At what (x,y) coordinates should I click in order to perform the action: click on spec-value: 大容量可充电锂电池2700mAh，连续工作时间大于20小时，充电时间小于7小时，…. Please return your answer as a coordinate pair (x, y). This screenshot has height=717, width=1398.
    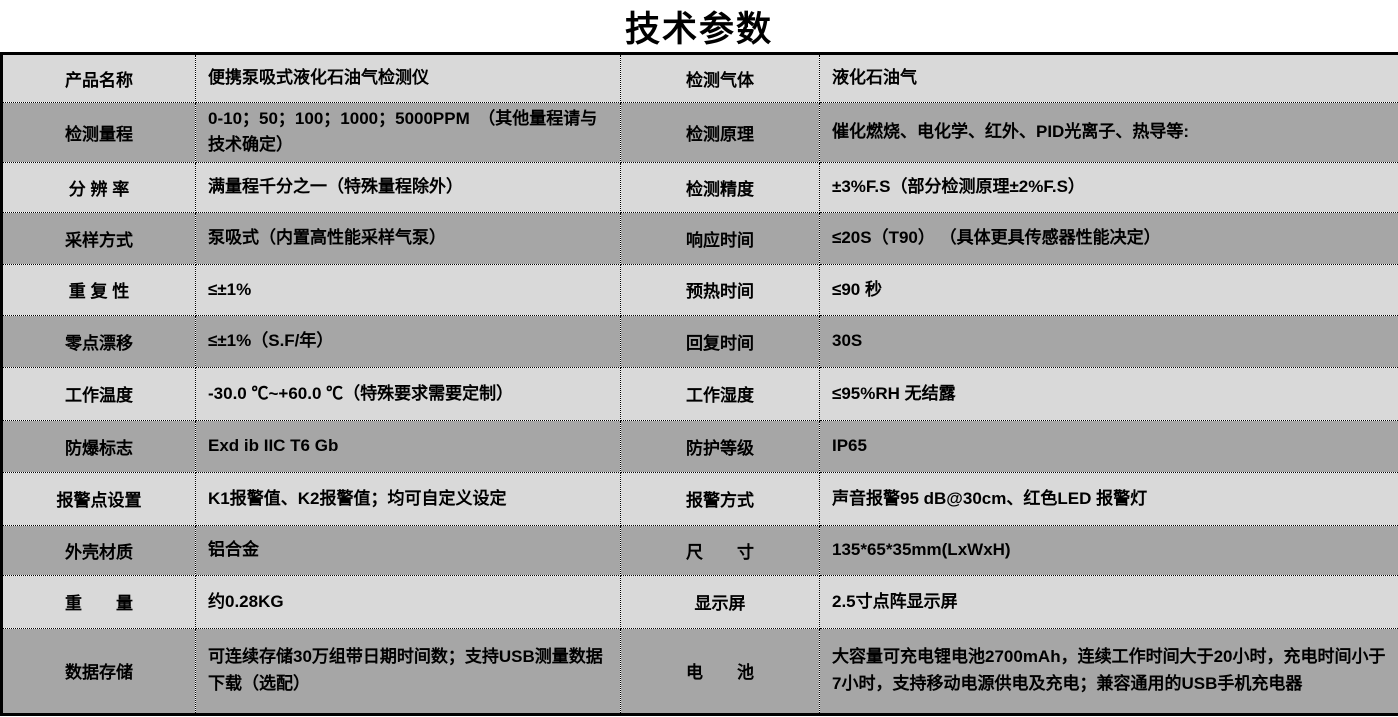
    Looking at the image, I should click on (1108, 671).